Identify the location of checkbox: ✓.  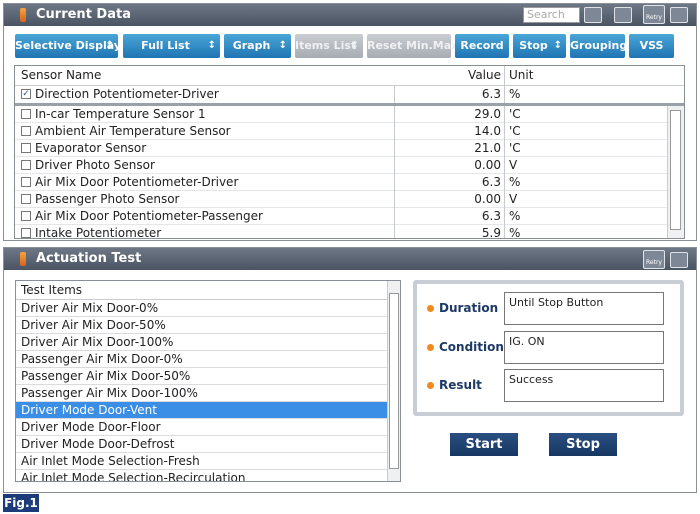
(26, 94).